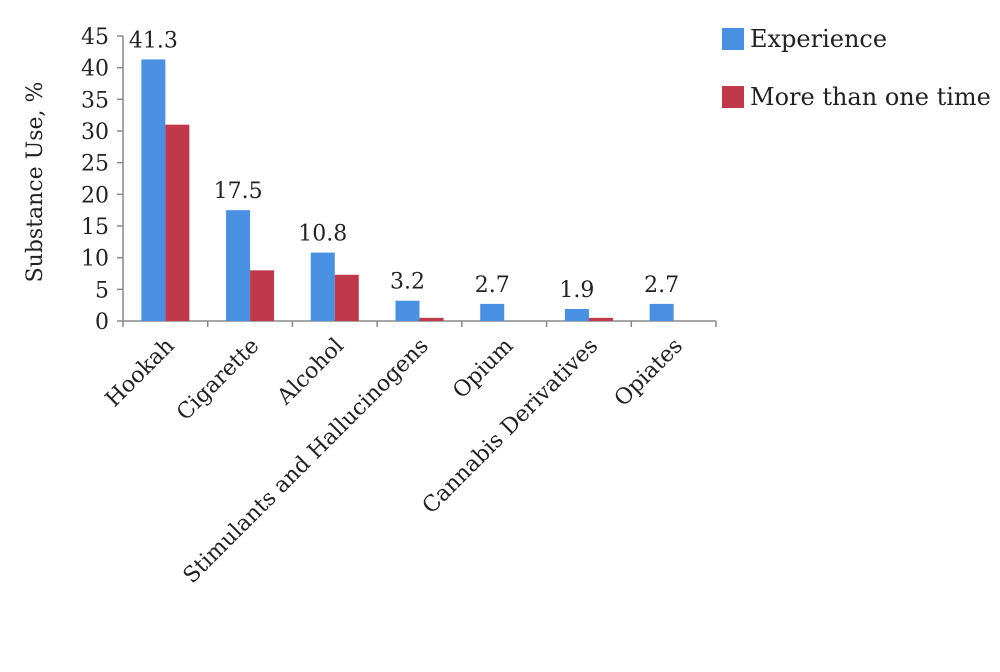 This screenshot has height=672, width=1000. What do you see at coordinates (102, 322) in the screenshot?
I see `y-tick-label: 0` at bounding box center [102, 322].